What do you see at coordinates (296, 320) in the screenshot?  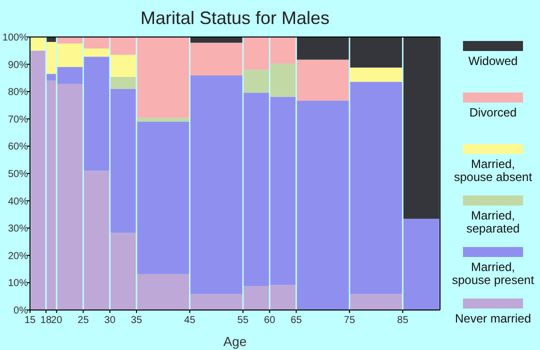 I see `x-tick-label: 65` at bounding box center [296, 320].